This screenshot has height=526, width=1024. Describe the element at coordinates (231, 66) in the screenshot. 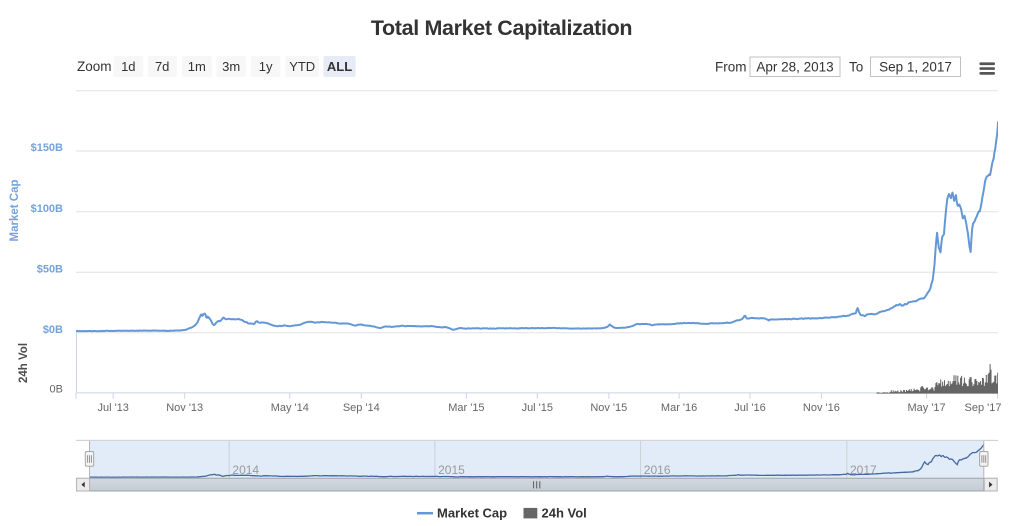

I see `svg-text: 3m` at that location.